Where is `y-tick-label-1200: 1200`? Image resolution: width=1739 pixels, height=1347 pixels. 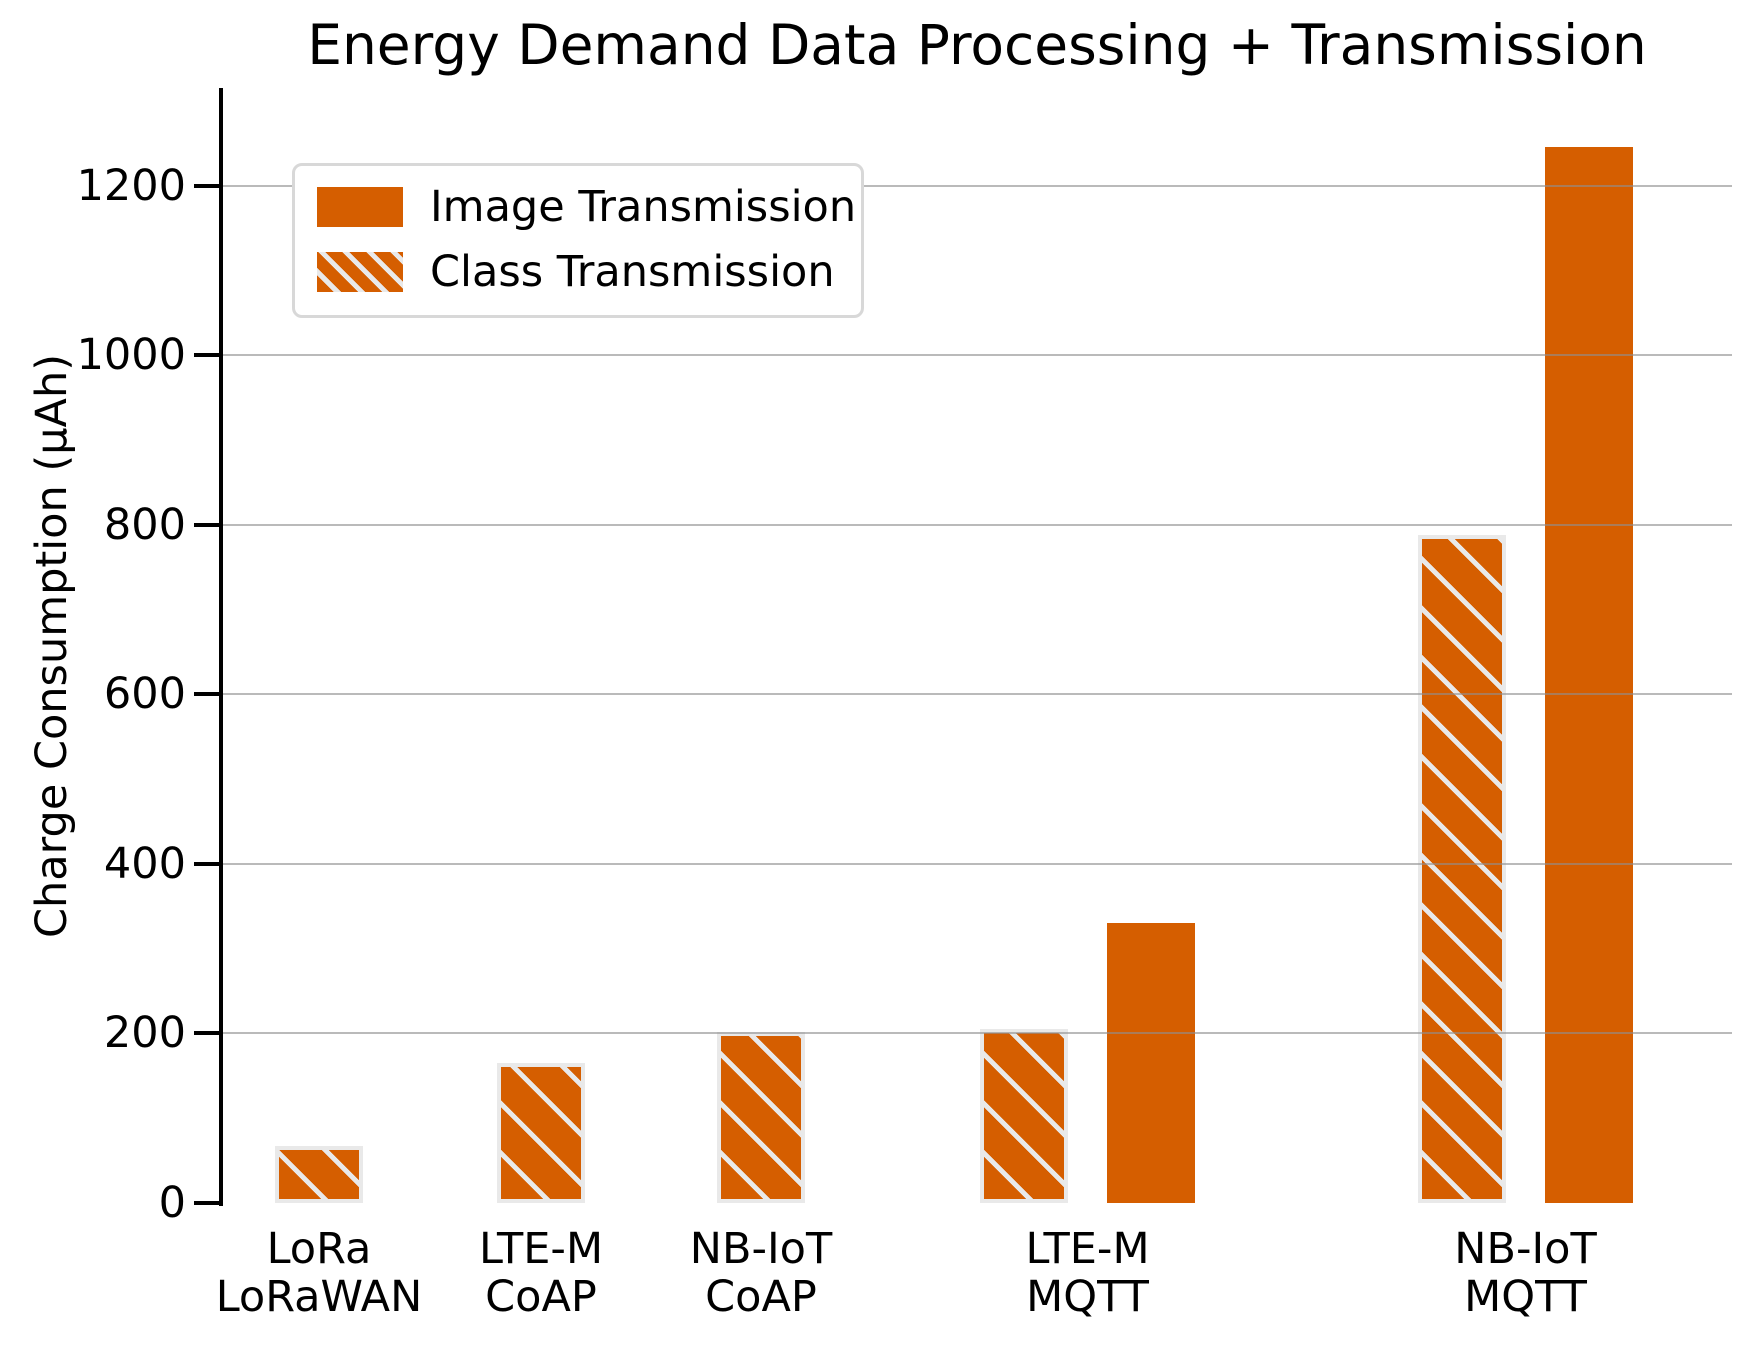 y-tick-label-1200: 1200 is located at coordinates (131, 185).